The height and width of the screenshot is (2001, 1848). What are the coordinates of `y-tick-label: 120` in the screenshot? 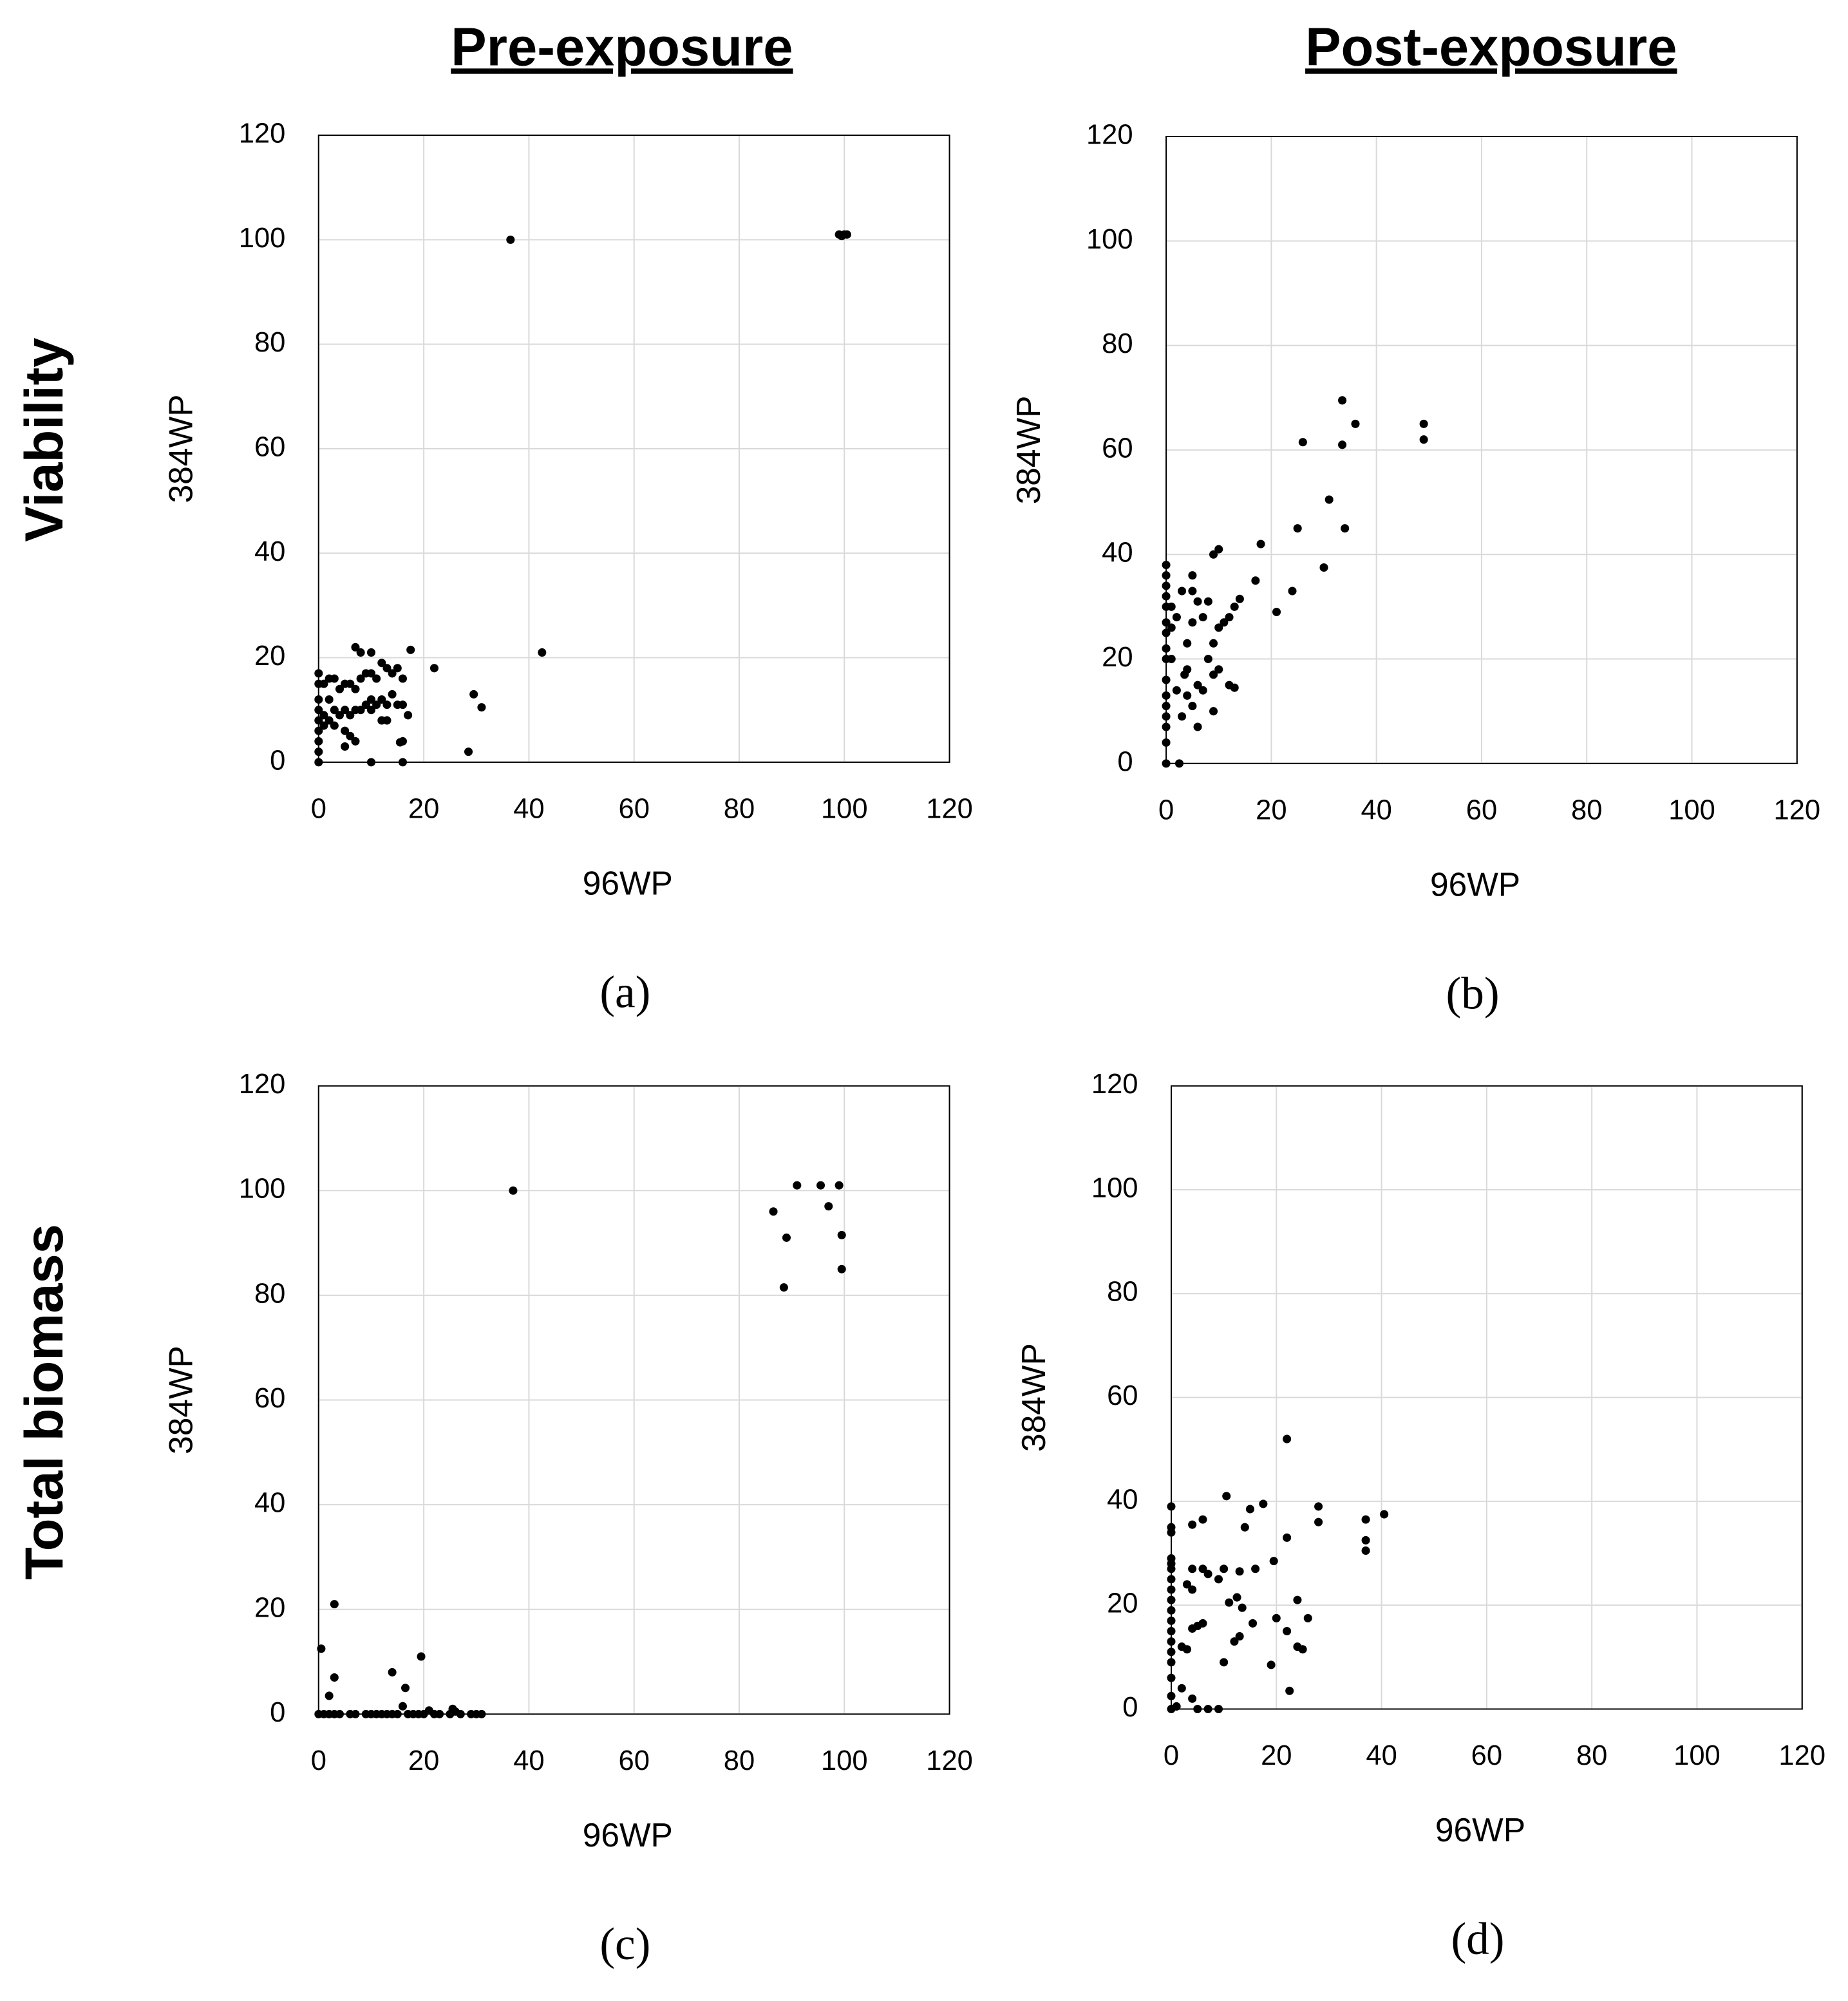 It's located at (262, 133).